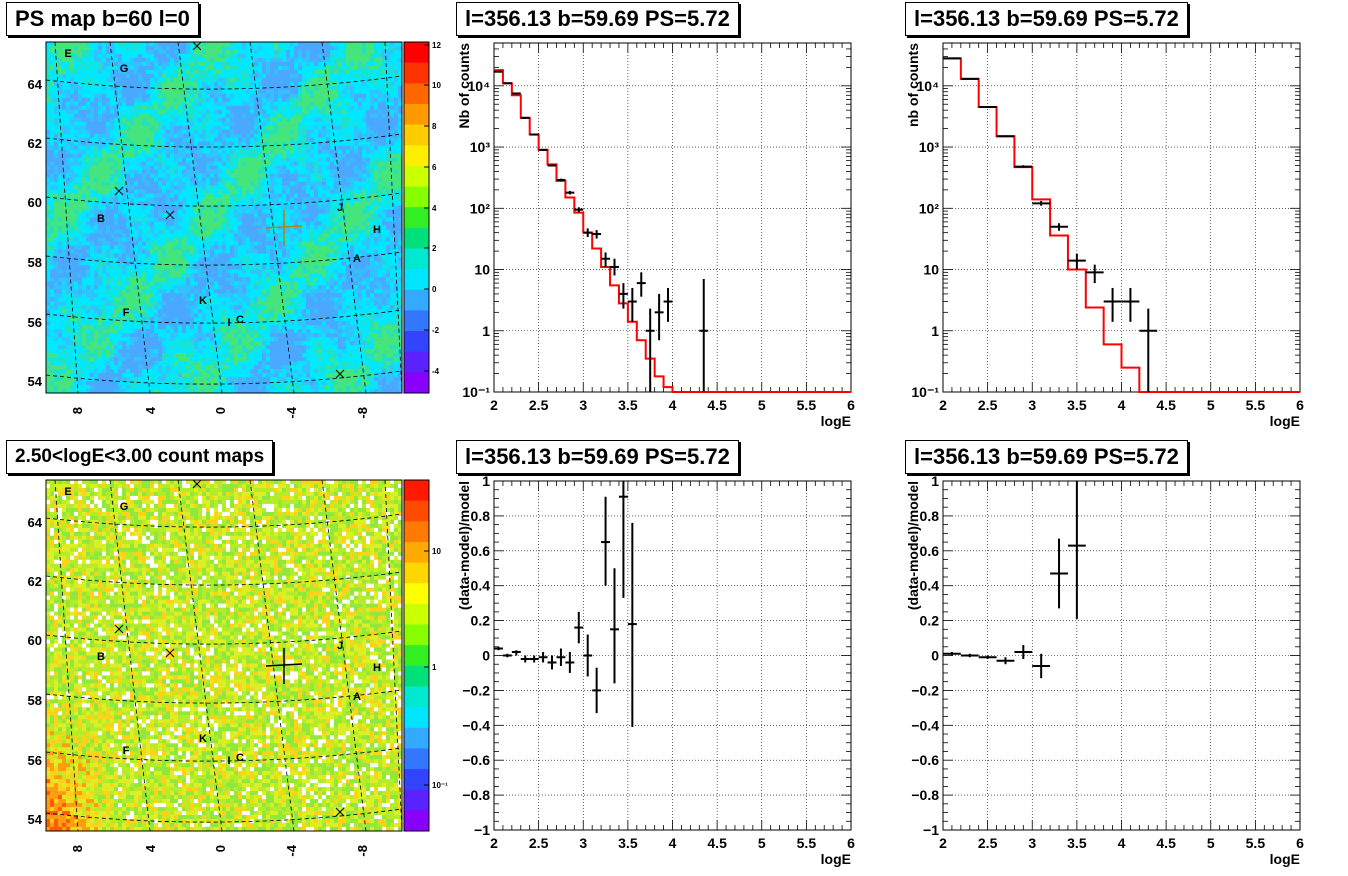 This screenshot has height=876, width=1348. What do you see at coordinates (476, 760) in the screenshot?
I see `y-tick-label: −0.6` at bounding box center [476, 760].